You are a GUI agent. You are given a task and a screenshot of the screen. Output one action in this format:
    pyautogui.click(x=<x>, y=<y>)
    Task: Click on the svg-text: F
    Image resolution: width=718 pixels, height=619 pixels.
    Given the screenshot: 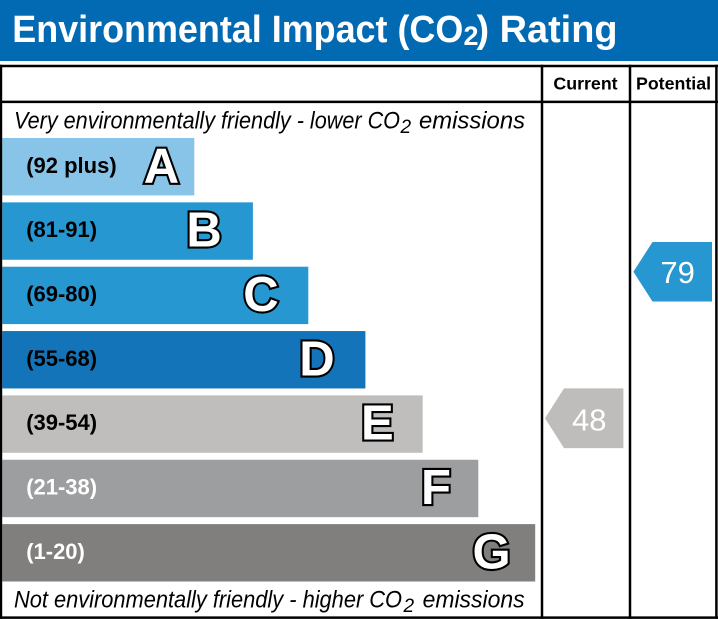 What is the action you would take?
    pyautogui.click(x=436, y=488)
    